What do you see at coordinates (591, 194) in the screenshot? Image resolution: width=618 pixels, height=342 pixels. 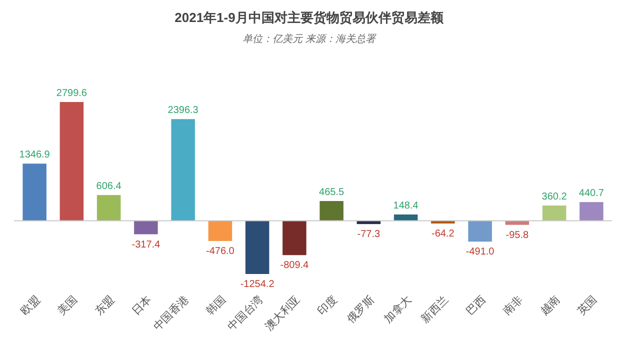 I see `data-label: 440.7` at bounding box center [591, 194].